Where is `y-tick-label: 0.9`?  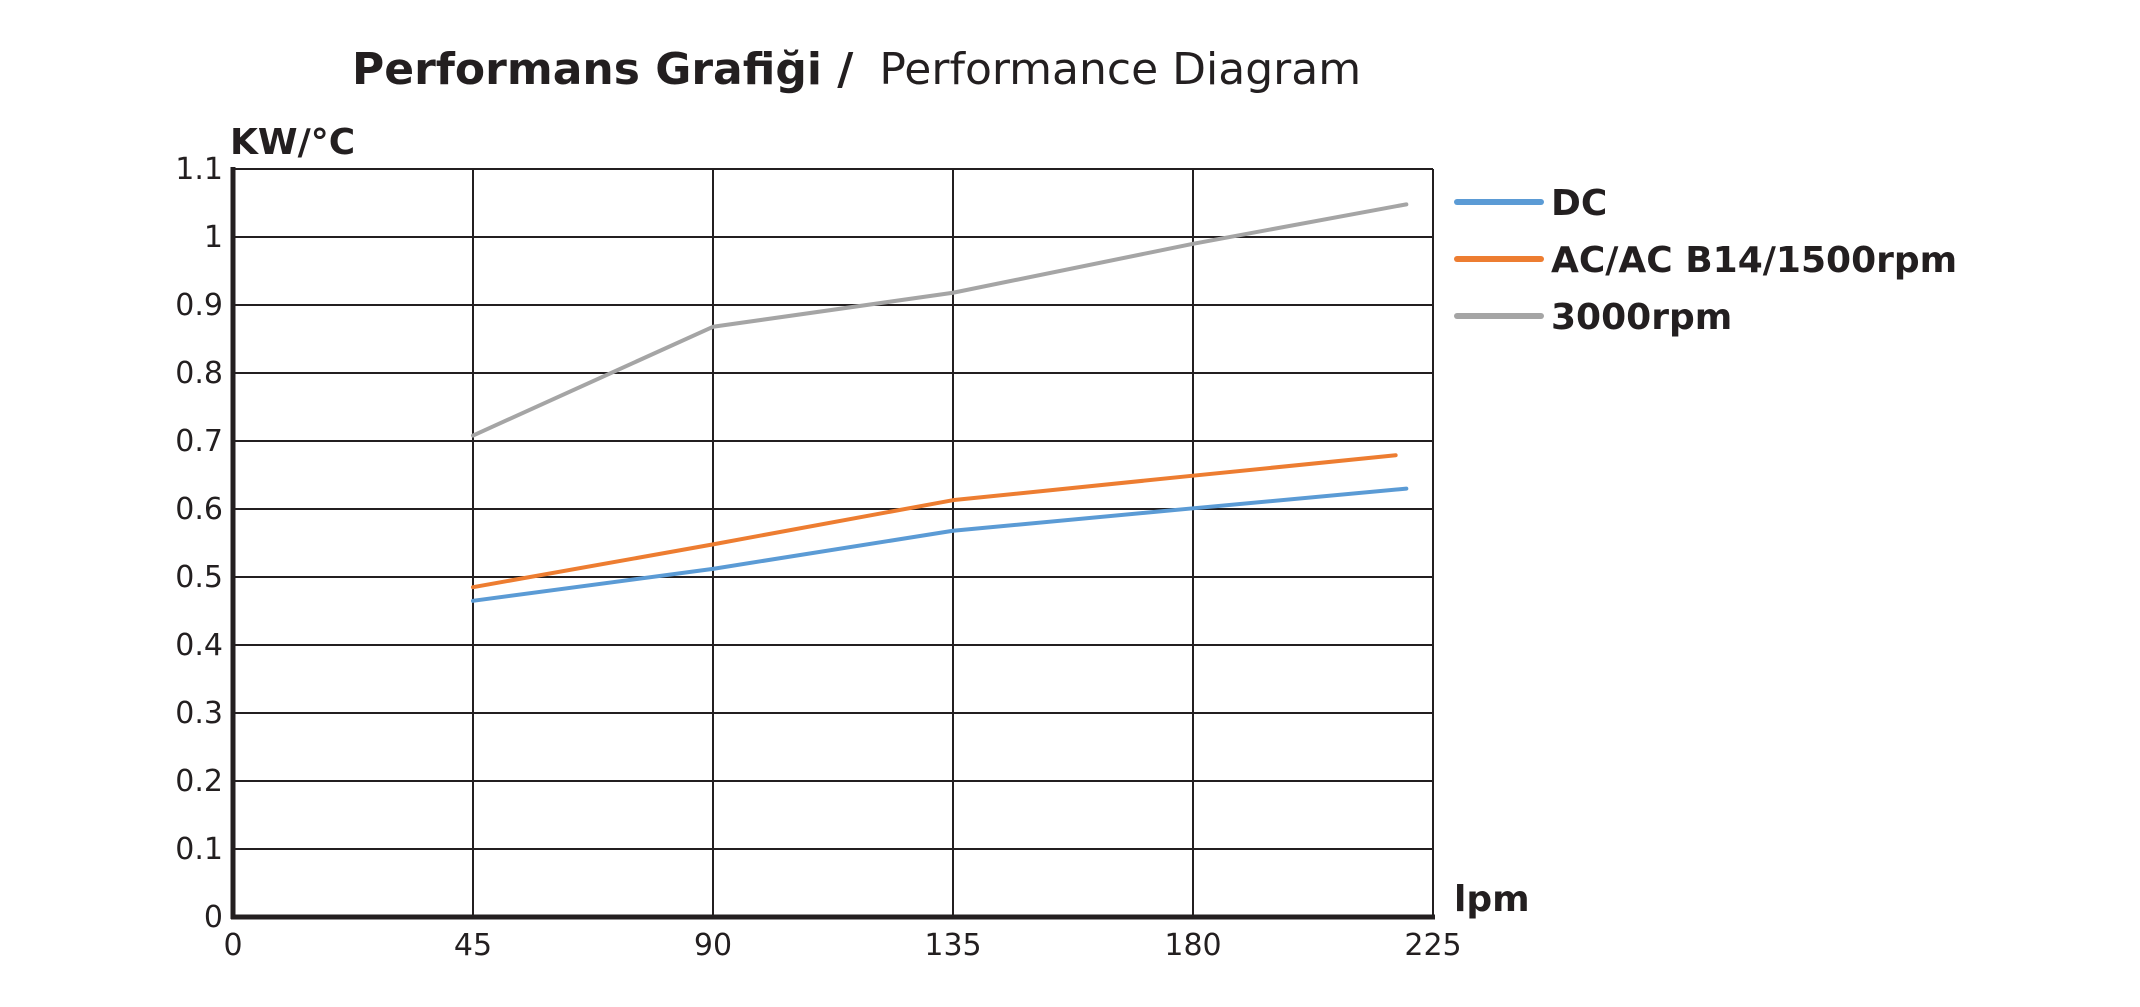
y-tick-label: 0.9 is located at coordinates (199, 305).